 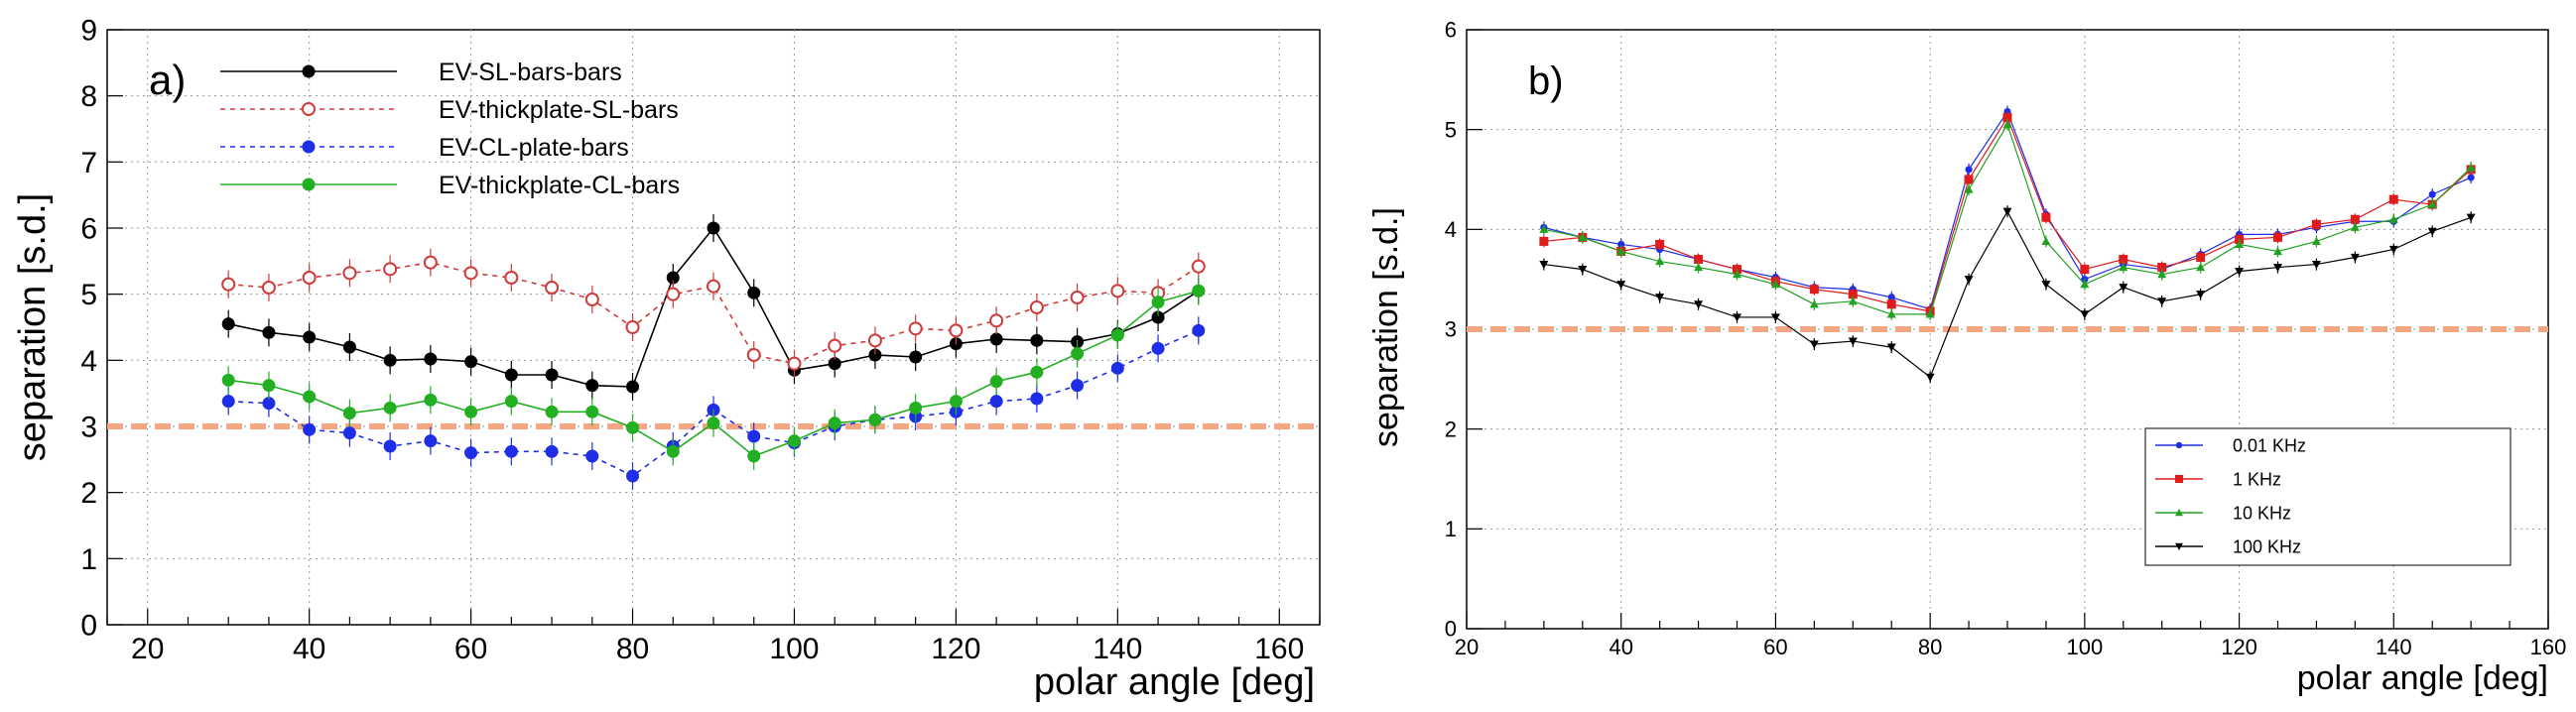 What do you see at coordinates (1930, 647) in the screenshot?
I see `x-tick-label: 80` at bounding box center [1930, 647].